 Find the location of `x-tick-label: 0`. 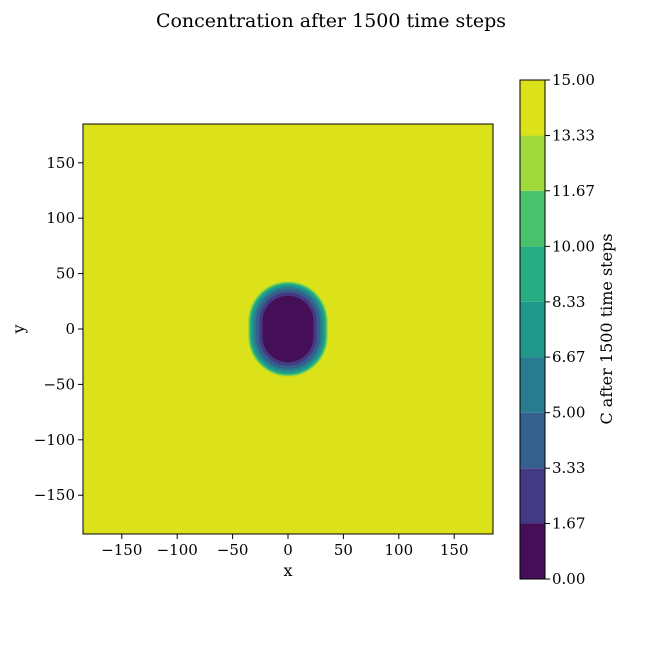

x-tick-label: 0 is located at coordinates (288, 550).